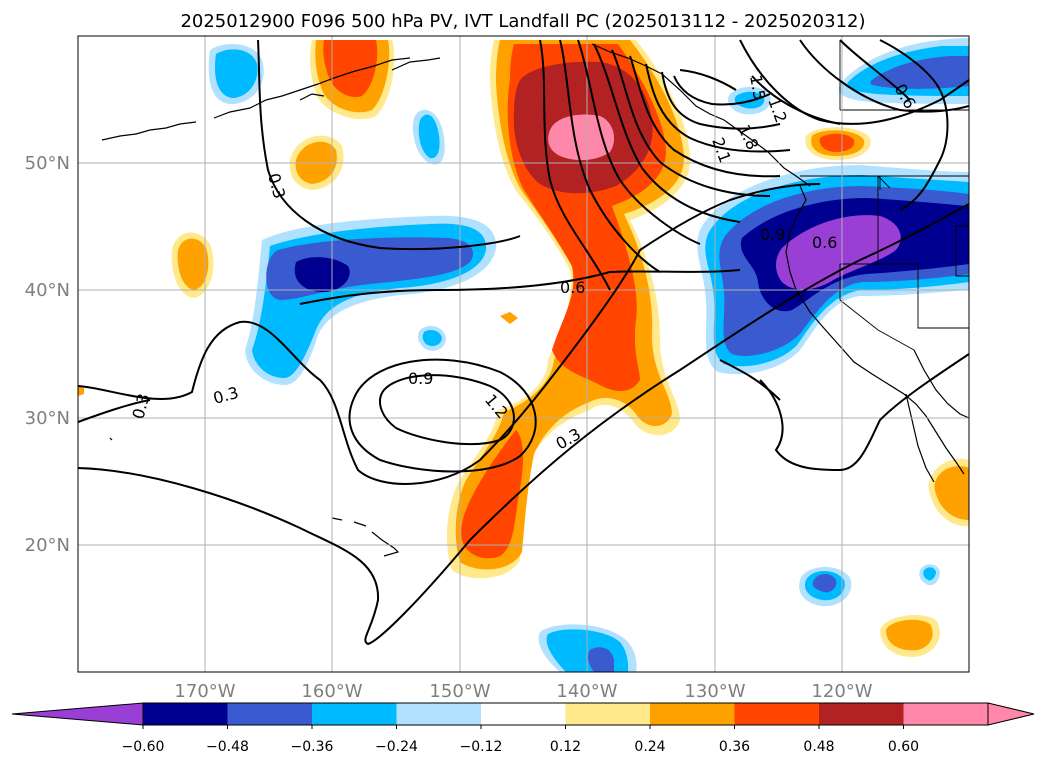 The image size is (1047, 765). Describe the element at coordinates (951, 493) in the screenshot. I see `pos-blob-mexico-core` at that location.